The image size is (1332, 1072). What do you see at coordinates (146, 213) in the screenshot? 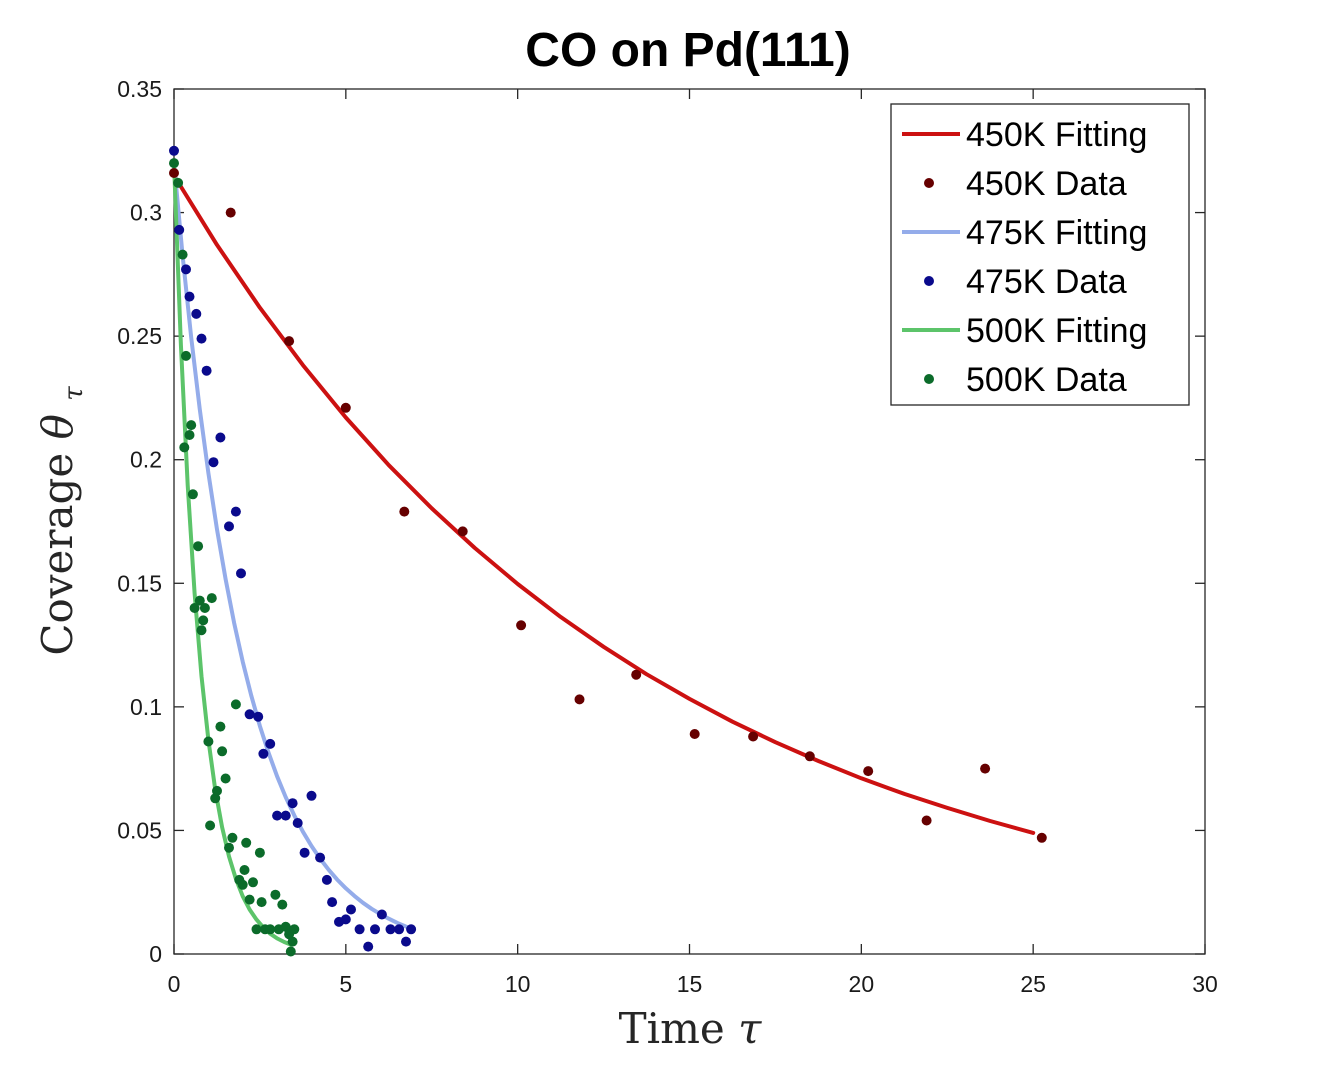
I see `y-tick-label: 0.3` at bounding box center [146, 213].